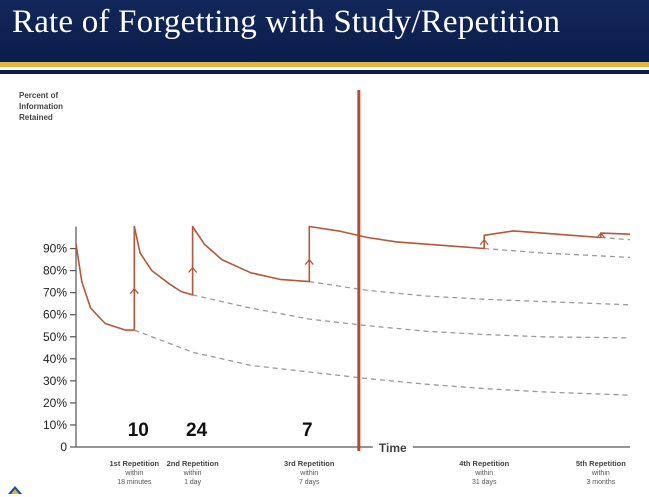 The width and height of the screenshot is (649, 497). What do you see at coordinates (135, 463) in the screenshot?
I see `repetition-label: 1st Repetition` at bounding box center [135, 463].